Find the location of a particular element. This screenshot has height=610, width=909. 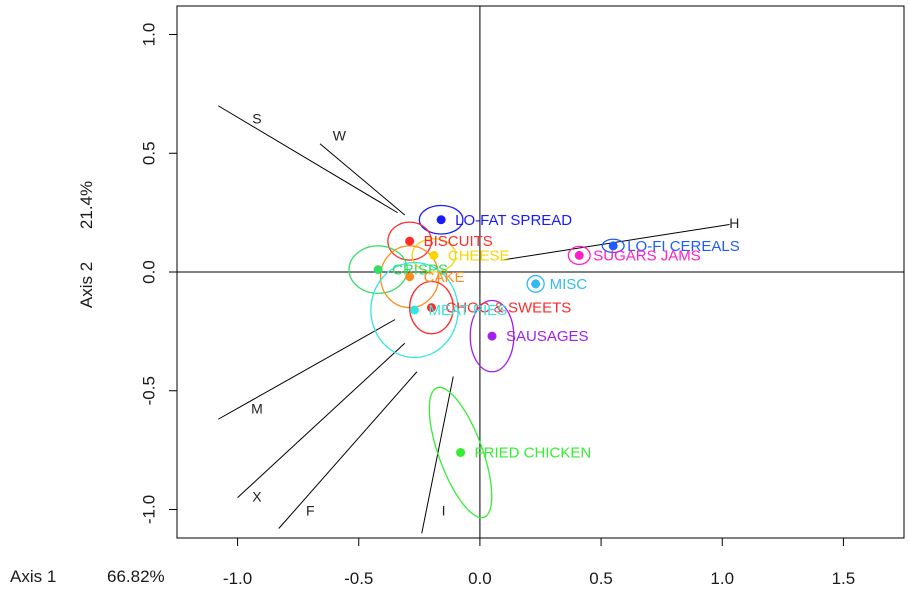

y-tick-label: -0.5 is located at coordinates (148, 390).